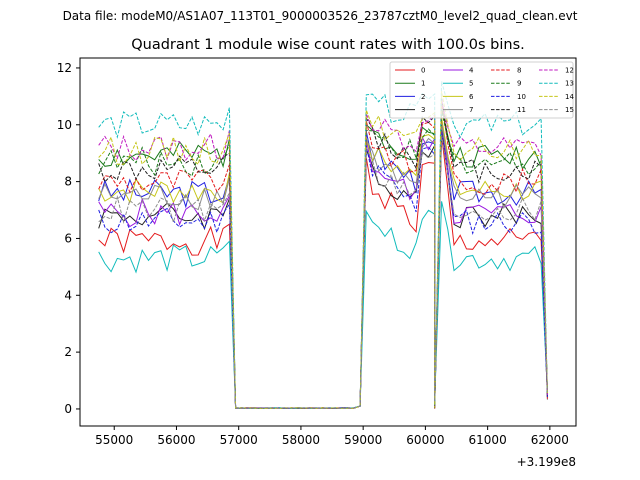  What do you see at coordinates (68, 409) in the screenshot?
I see `y-tick-label: 0` at bounding box center [68, 409].